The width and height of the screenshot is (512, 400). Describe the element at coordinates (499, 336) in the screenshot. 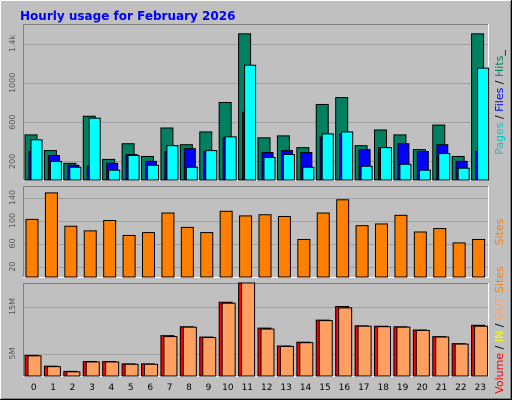

I see `side-label-part-volume-2: IN` at that location.